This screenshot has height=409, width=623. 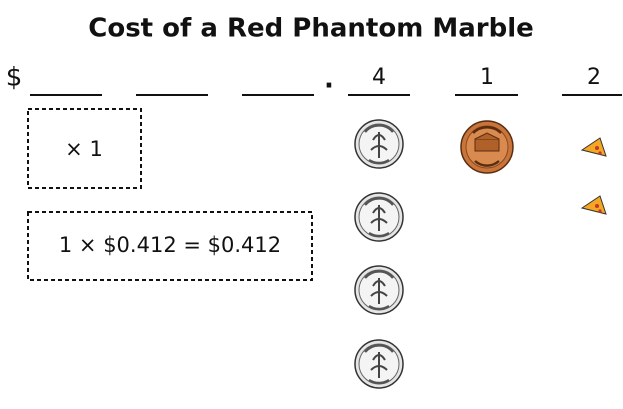 What do you see at coordinates (487, 147) in the screenshot?
I see `penny` at bounding box center [487, 147].